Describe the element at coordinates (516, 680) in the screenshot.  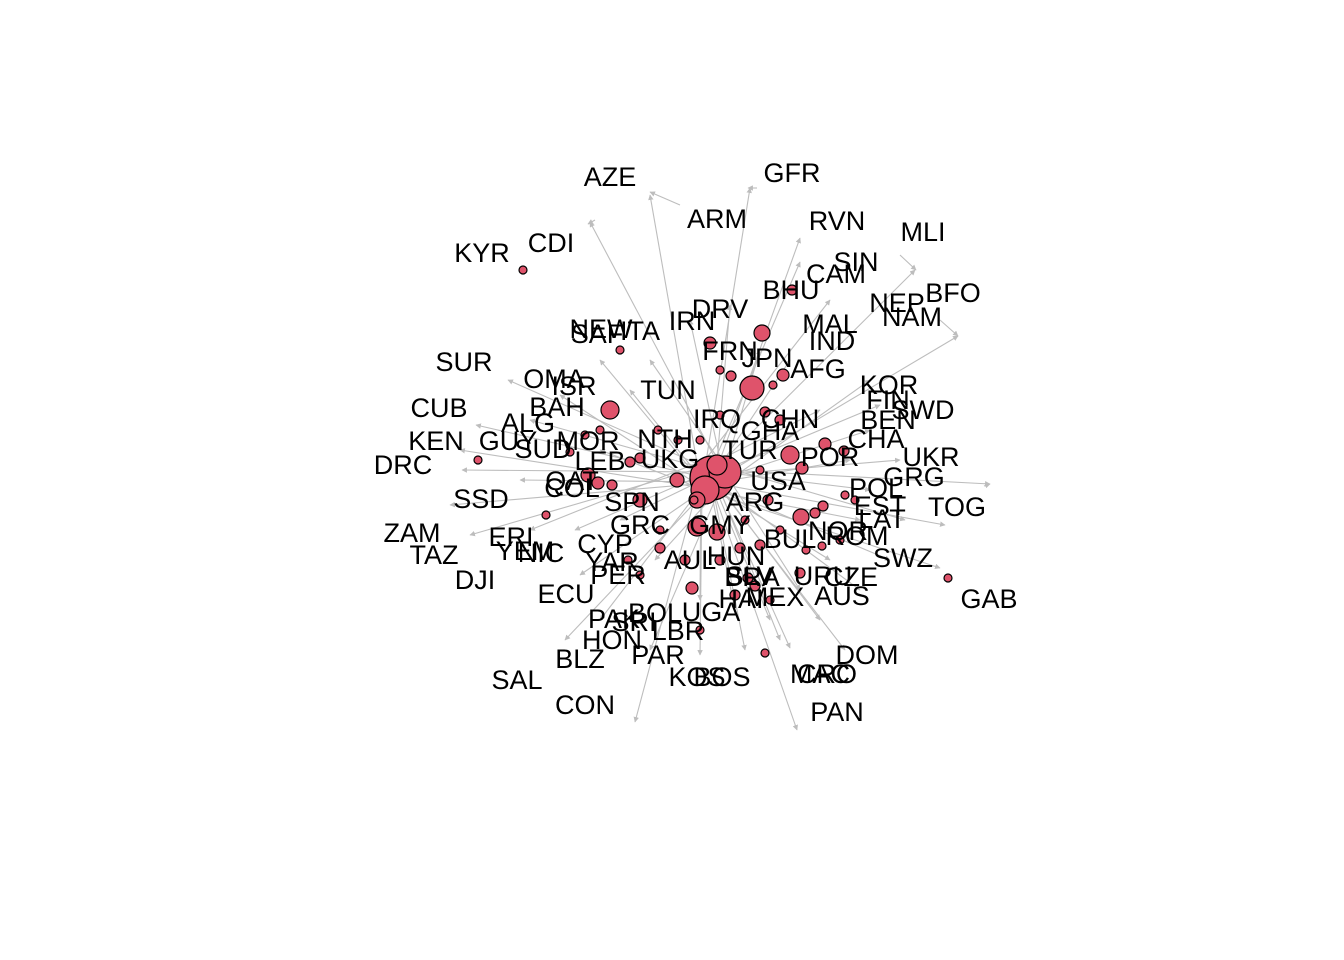
I see `node-label-sal: SAL` at that location.